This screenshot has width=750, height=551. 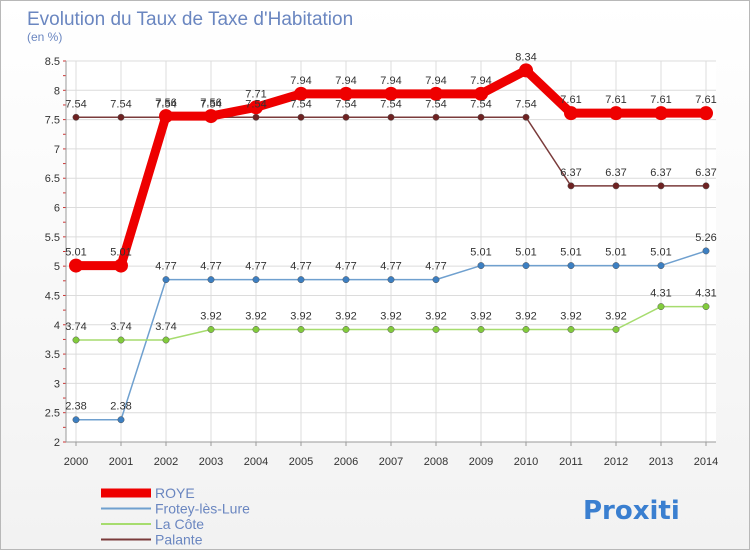 I want to click on y-tick-label: 3, so click(x=57, y=384).